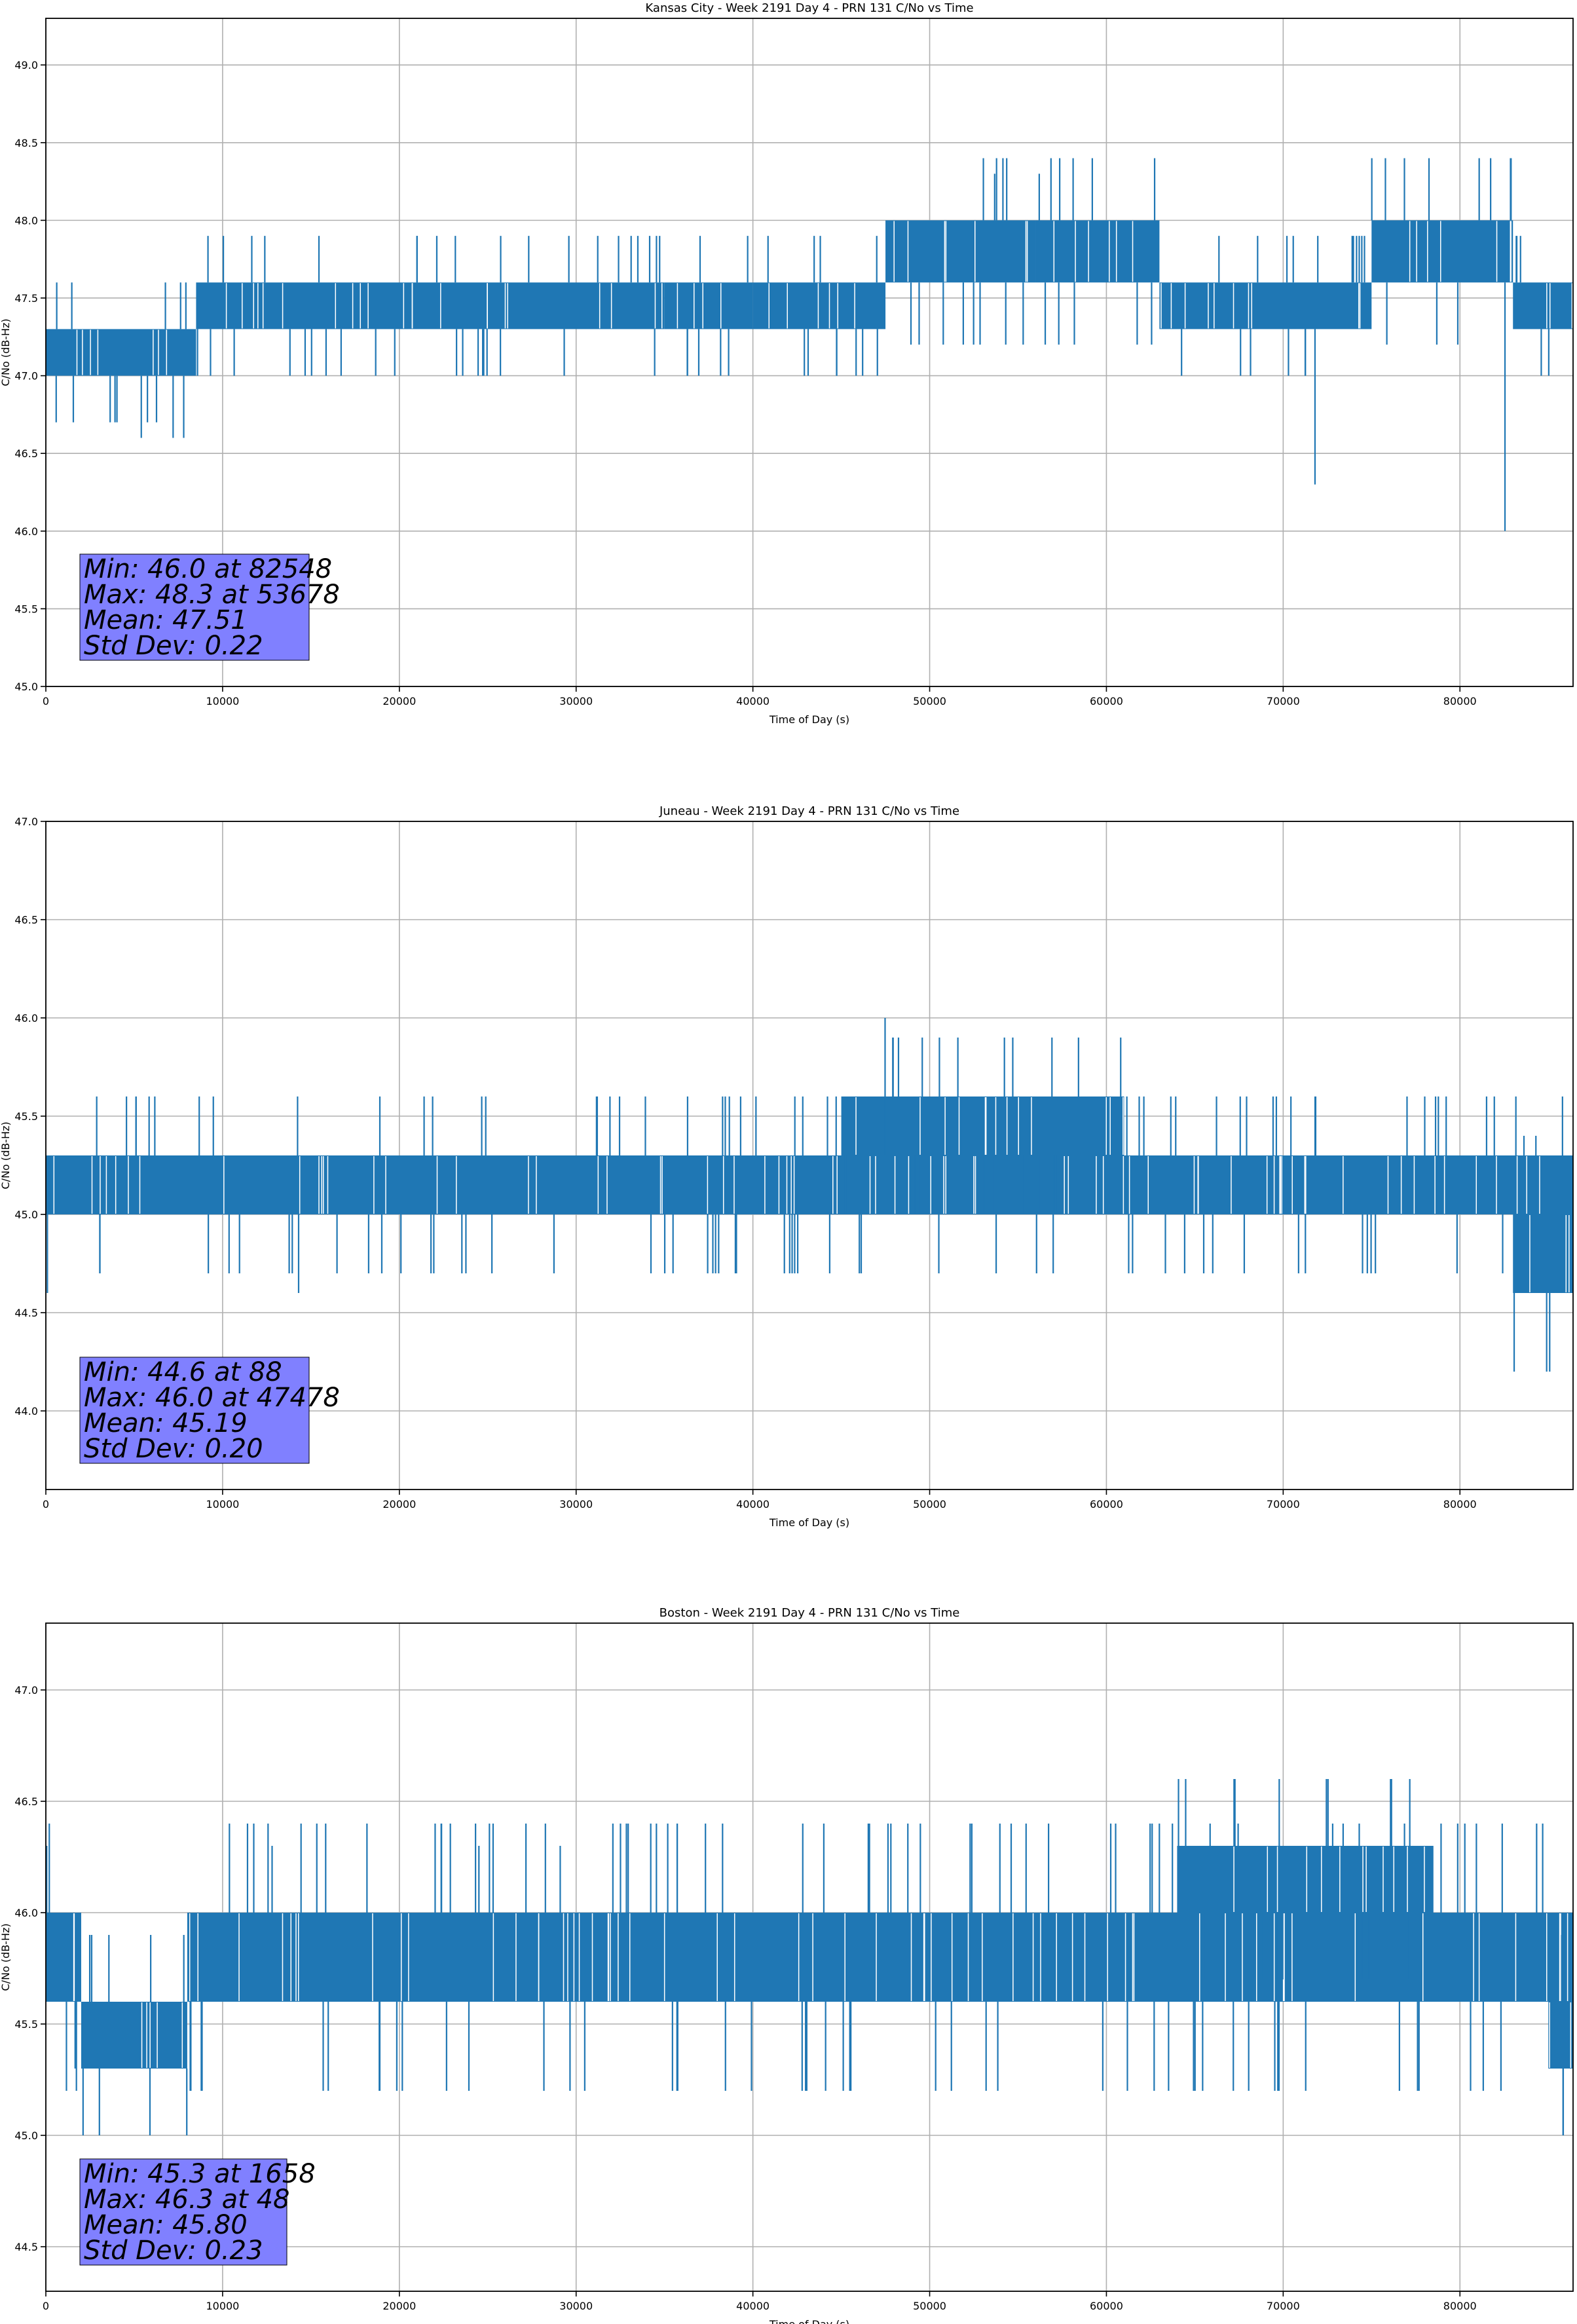 The height and width of the screenshot is (2324, 1577). I want to click on stats-line: Std Dev: 0.23, so click(173, 2251).